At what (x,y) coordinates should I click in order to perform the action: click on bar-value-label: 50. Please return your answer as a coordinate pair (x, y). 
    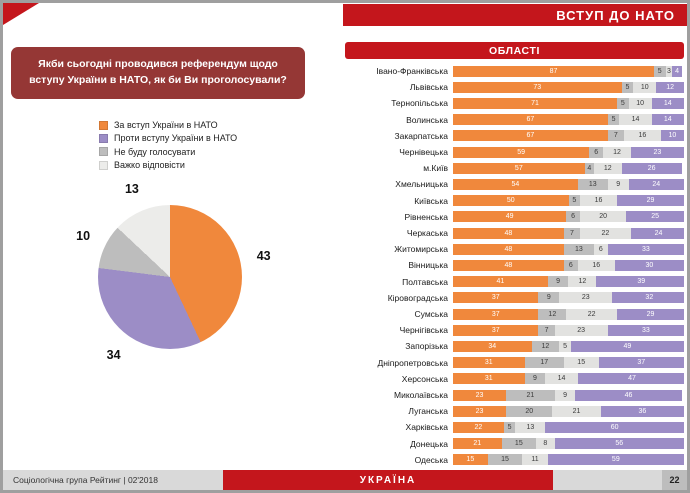
    Looking at the image, I should click on (510, 201).